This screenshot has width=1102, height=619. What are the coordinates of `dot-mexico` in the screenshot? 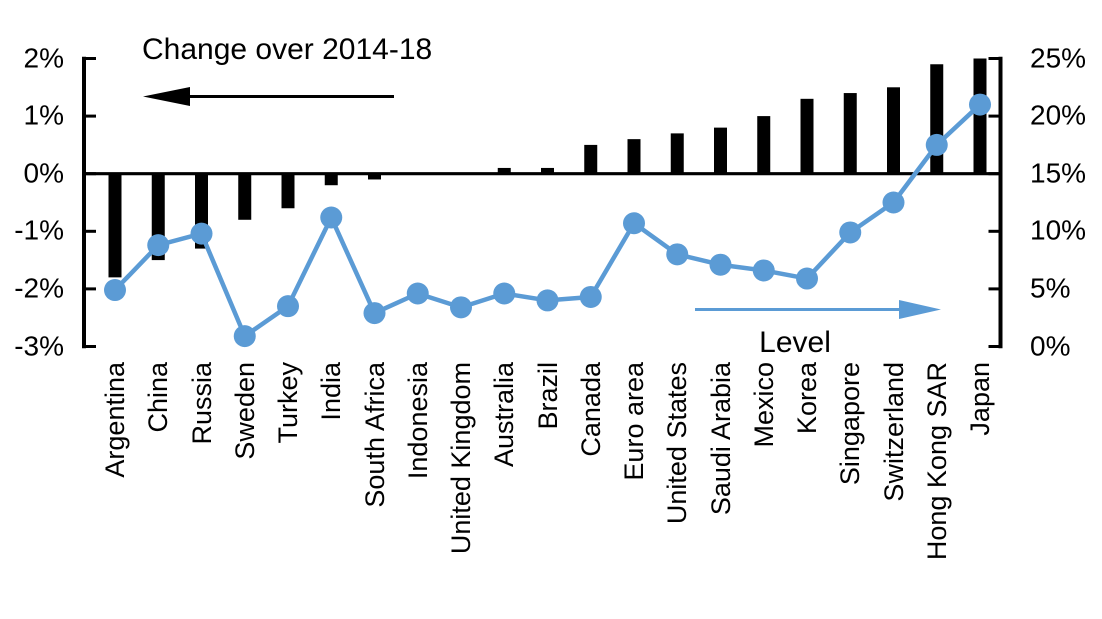 It's located at (763, 270).